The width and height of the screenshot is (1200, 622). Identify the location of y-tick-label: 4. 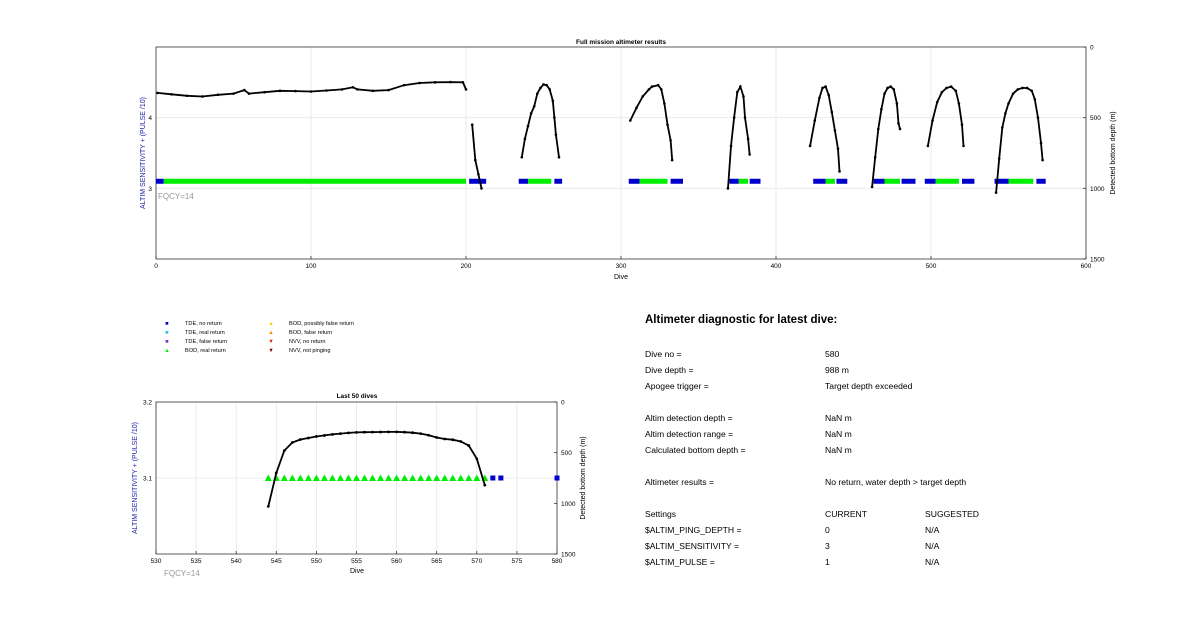
(150, 118).